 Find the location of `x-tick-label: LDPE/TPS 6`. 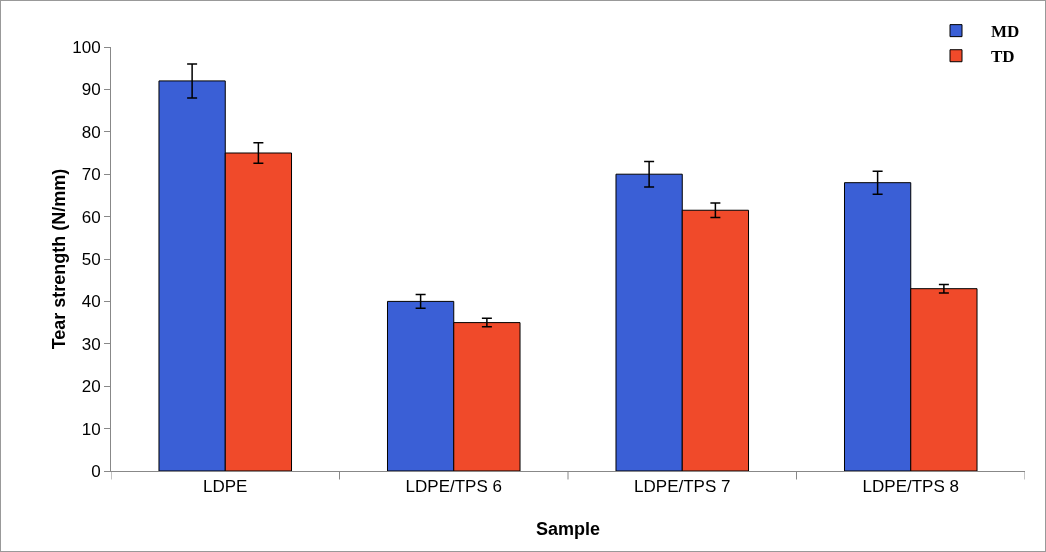

x-tick-label: LDPE/TPS 6 is located at coordinates (453, 487).